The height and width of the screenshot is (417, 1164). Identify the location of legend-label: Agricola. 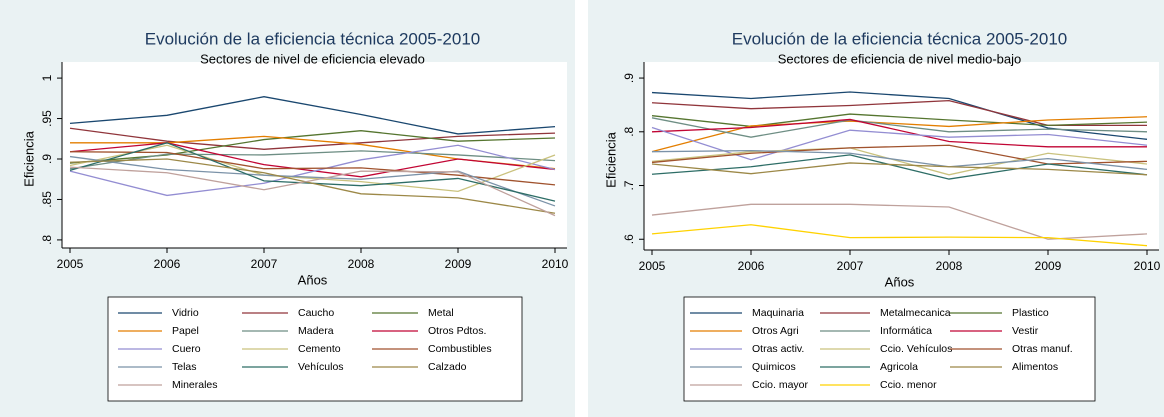
(899, 367).